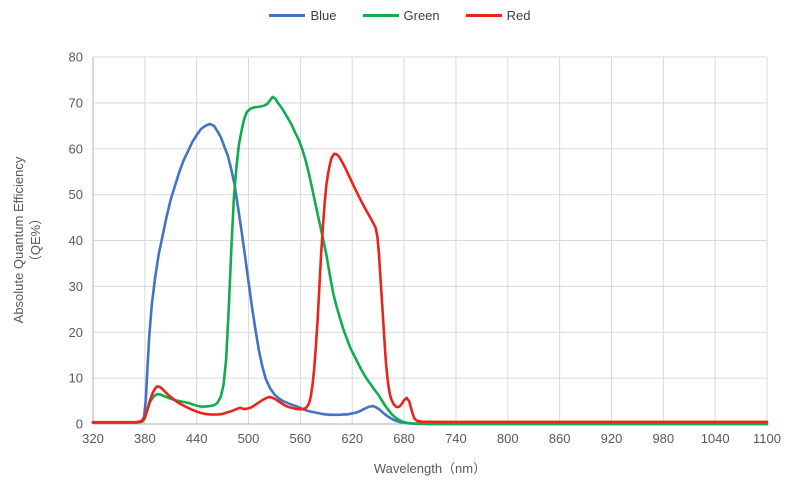  Describe the element at coordinates (560, 438) in the screenshot. I see `x-tick-label: 860` at that location.